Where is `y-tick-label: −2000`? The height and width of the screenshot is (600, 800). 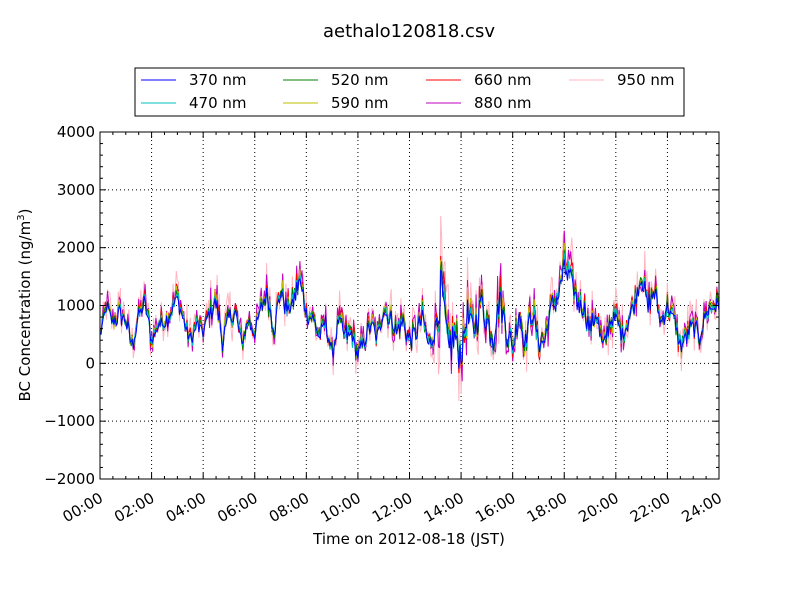 y-tick-label: −2000 is located at coordinates (69, 479).